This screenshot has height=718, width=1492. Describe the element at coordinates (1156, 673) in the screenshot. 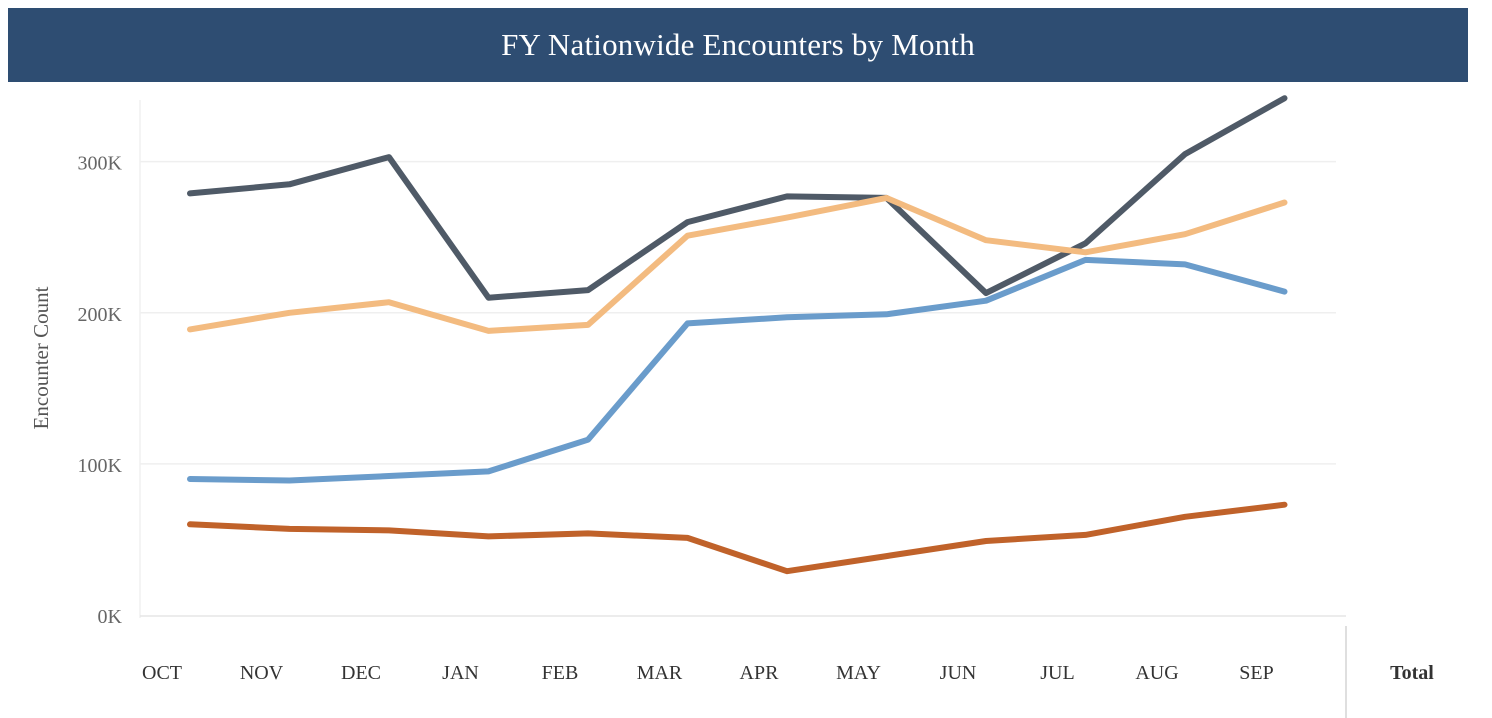

I see `x-tick-label: AUG` at that location.